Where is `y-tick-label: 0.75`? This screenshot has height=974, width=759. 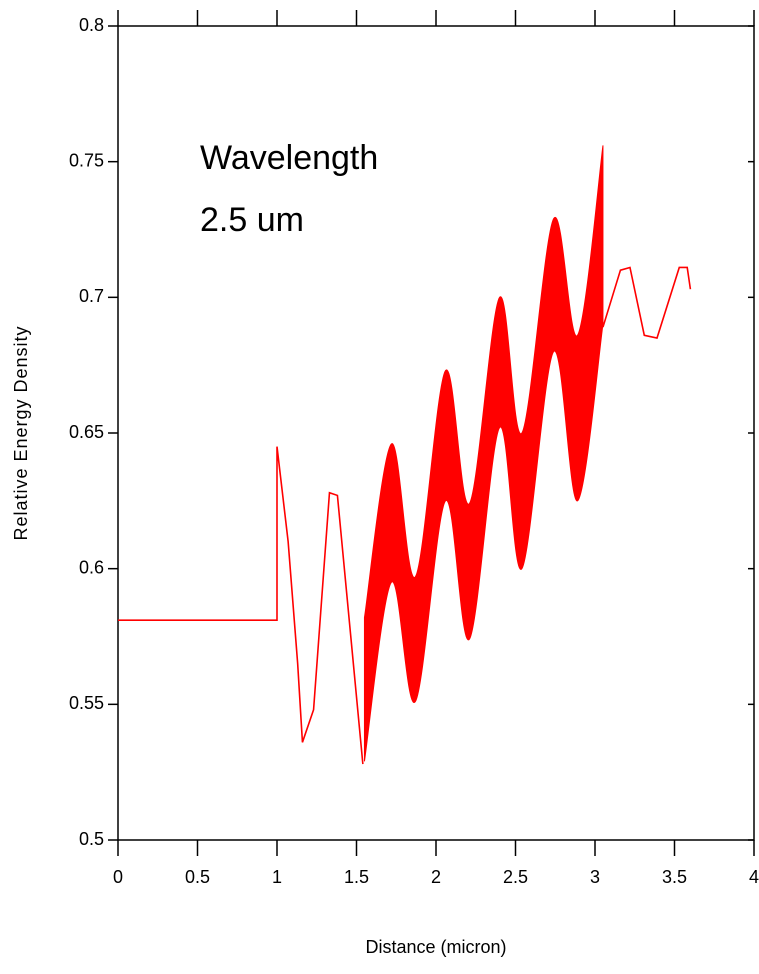 y-tick-label: 0.75 is located at coordinates (86, 160).